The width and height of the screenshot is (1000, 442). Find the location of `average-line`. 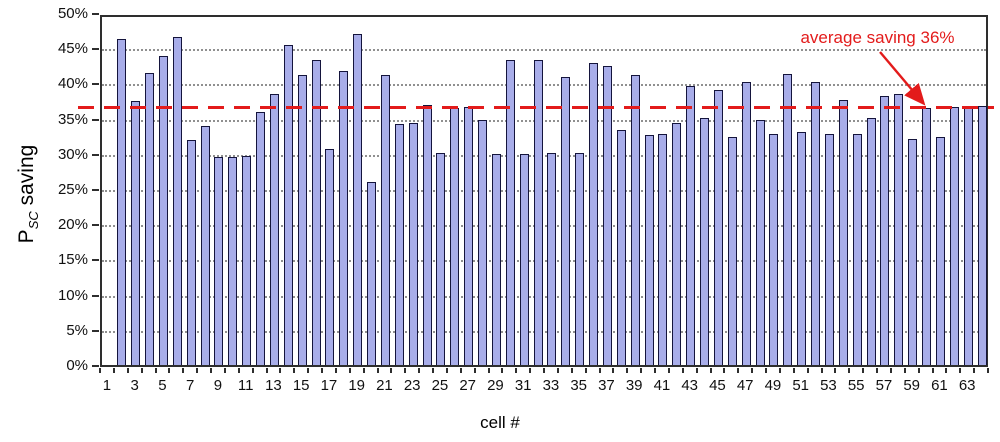

average-line is located at coordinates (536, 108).